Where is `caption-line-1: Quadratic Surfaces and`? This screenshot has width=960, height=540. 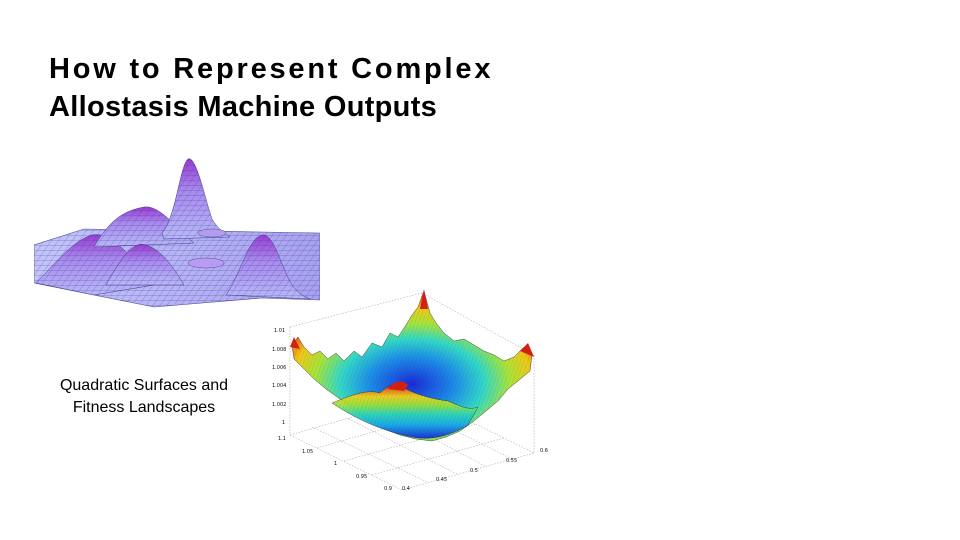 caption-line-1: Quadratic Surfaces and is located at coordinates (144, 385).